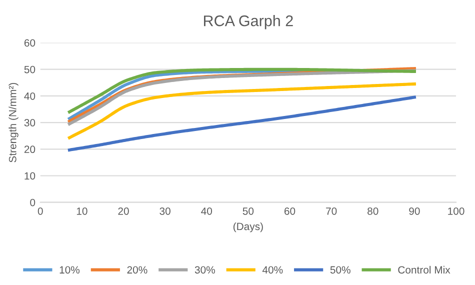 Image resolution: width=475 pixels, height=285 pixels. Describe the element at coordinates (30, 96) in the screenshot. I see `y-tick-label: 40` at that location.